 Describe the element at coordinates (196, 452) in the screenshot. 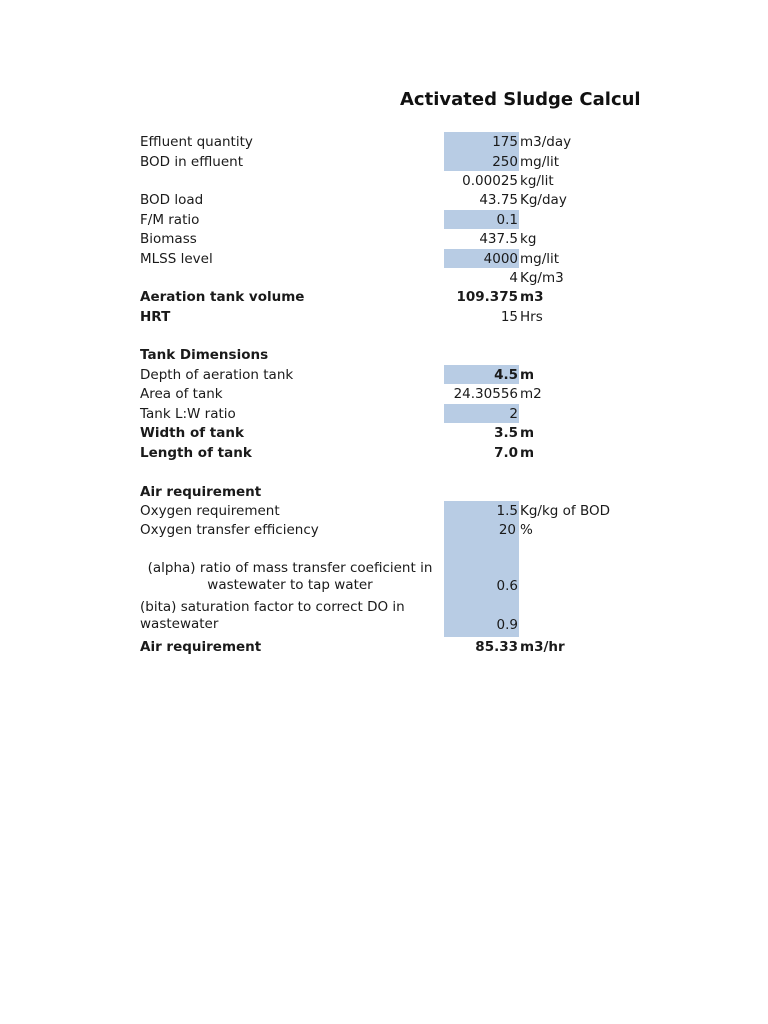

I see `label: Length of tank` at that location.